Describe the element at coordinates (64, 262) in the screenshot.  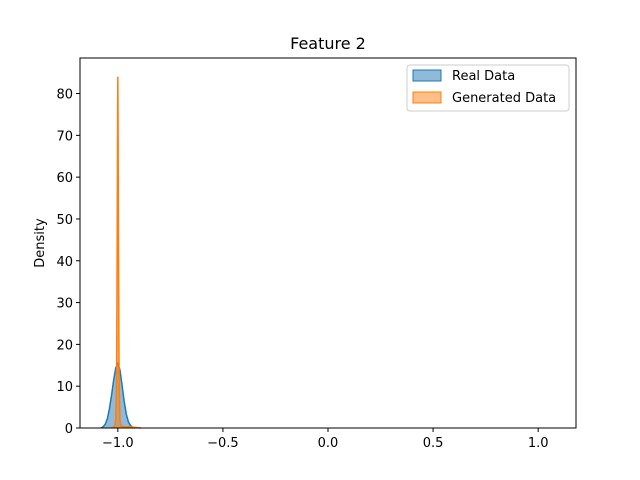
I see `y-tick-label: 40` at that location.